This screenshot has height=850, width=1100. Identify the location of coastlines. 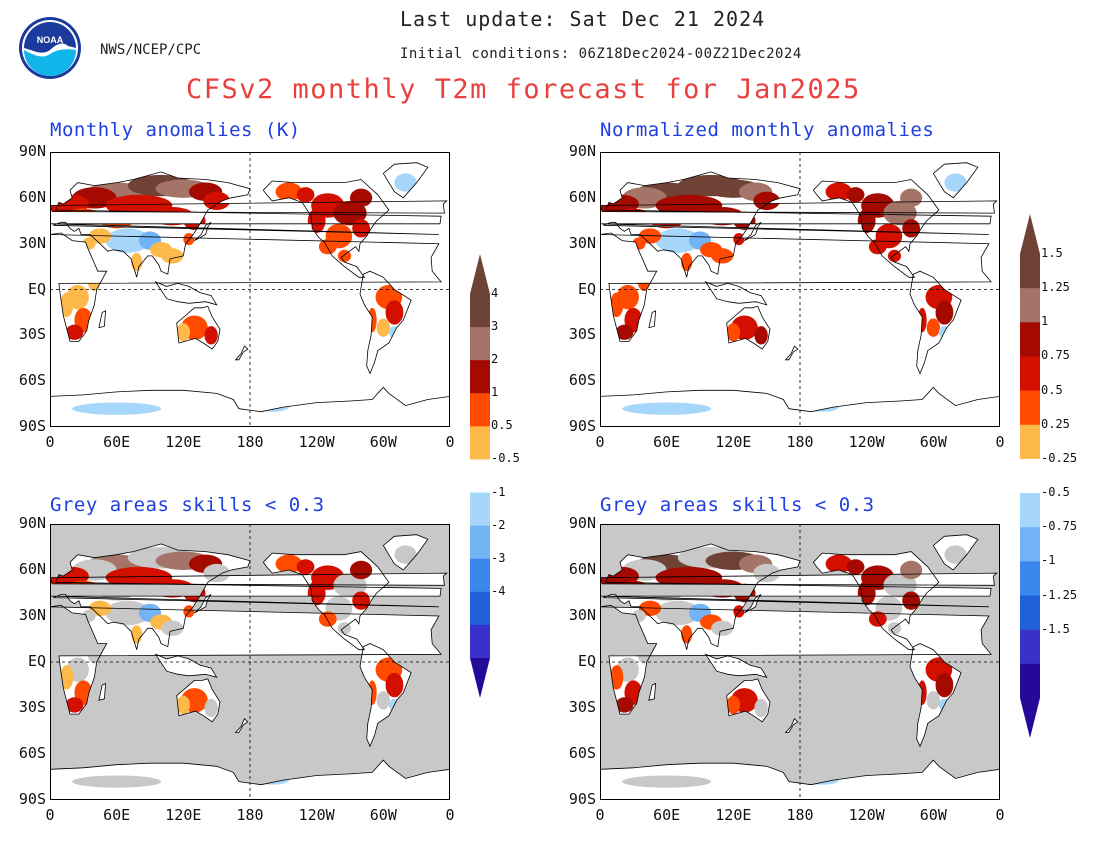
(800, 667).